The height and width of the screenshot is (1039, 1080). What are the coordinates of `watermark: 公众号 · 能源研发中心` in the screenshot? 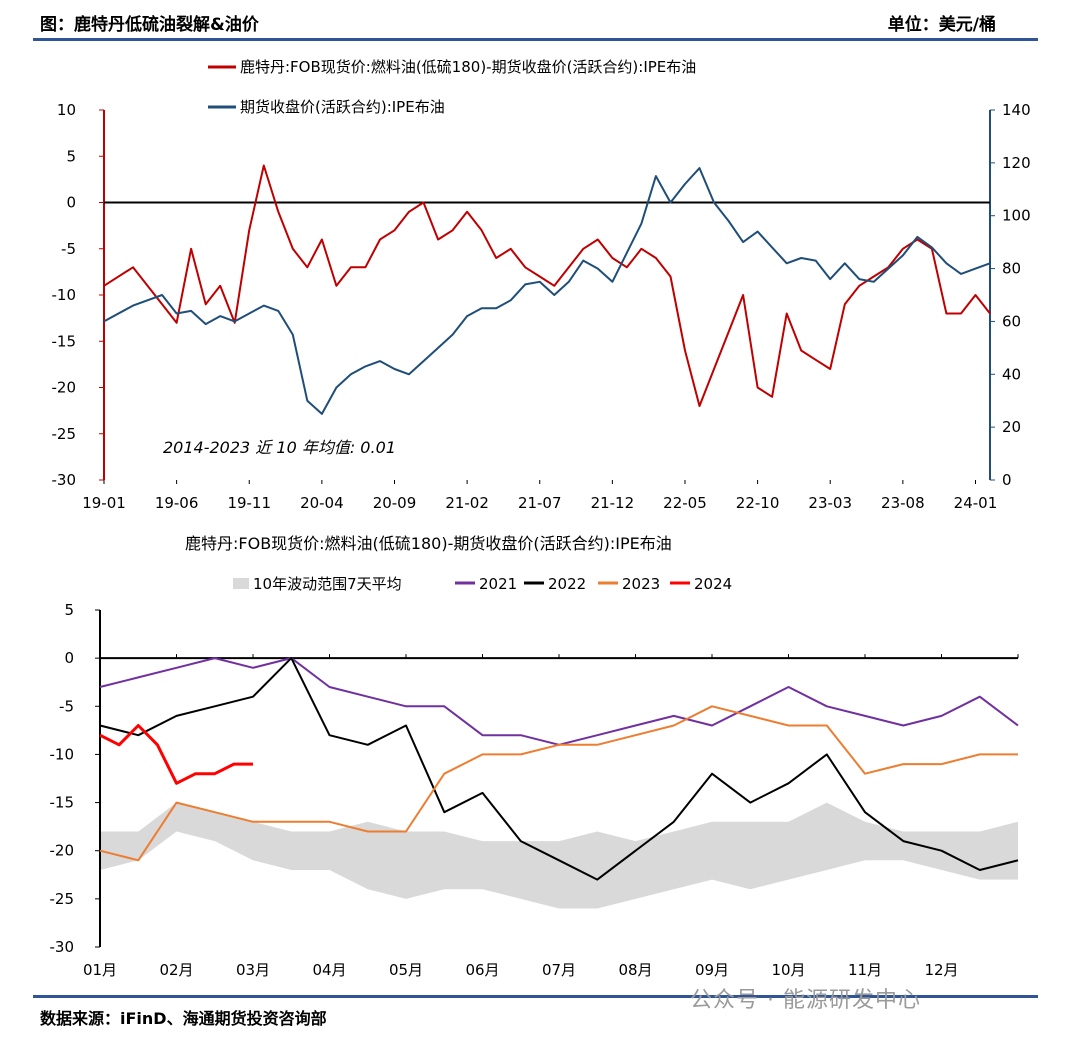 It's located at (805, 1000).